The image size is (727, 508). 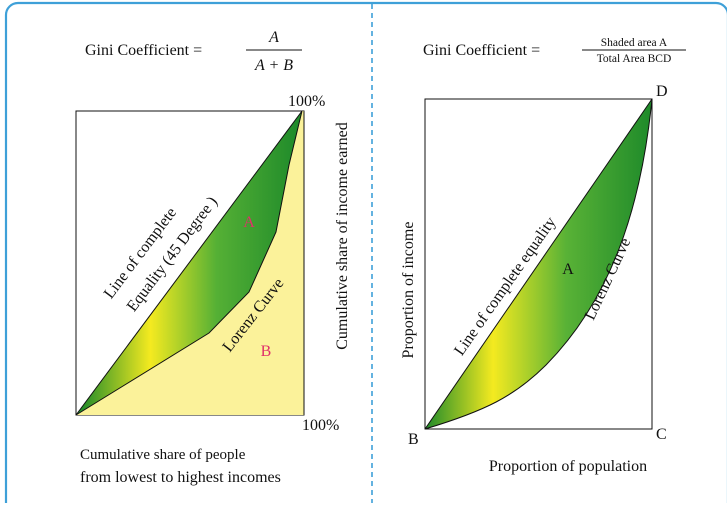 What do you see at coordinates (306, 101) in the screenshot?
I see `left-top-percent: 100%` at bounding box center [306, 101].